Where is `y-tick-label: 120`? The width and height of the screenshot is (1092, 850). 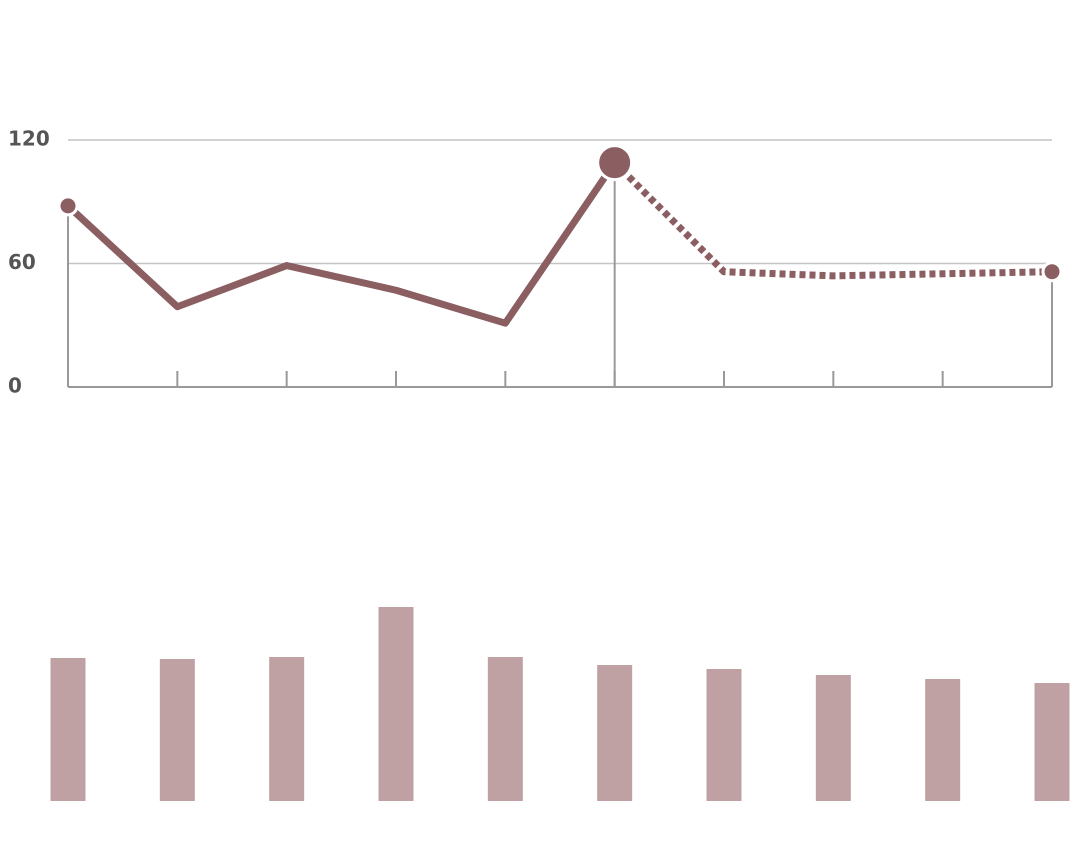 y-tick-label: 120 is located at coordinates (29, 139).